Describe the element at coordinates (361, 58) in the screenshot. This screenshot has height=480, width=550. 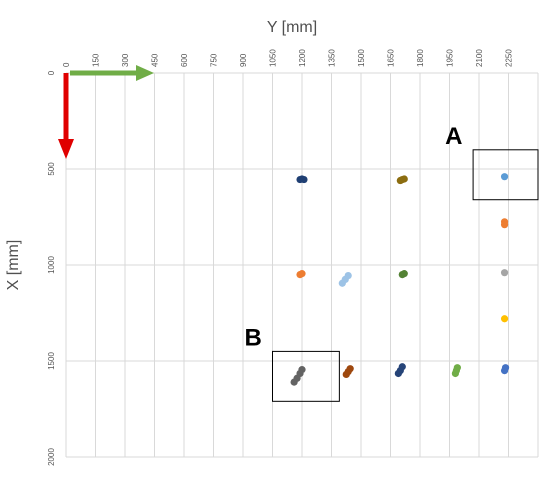
I see `x-tick-label: 1500` at that location.